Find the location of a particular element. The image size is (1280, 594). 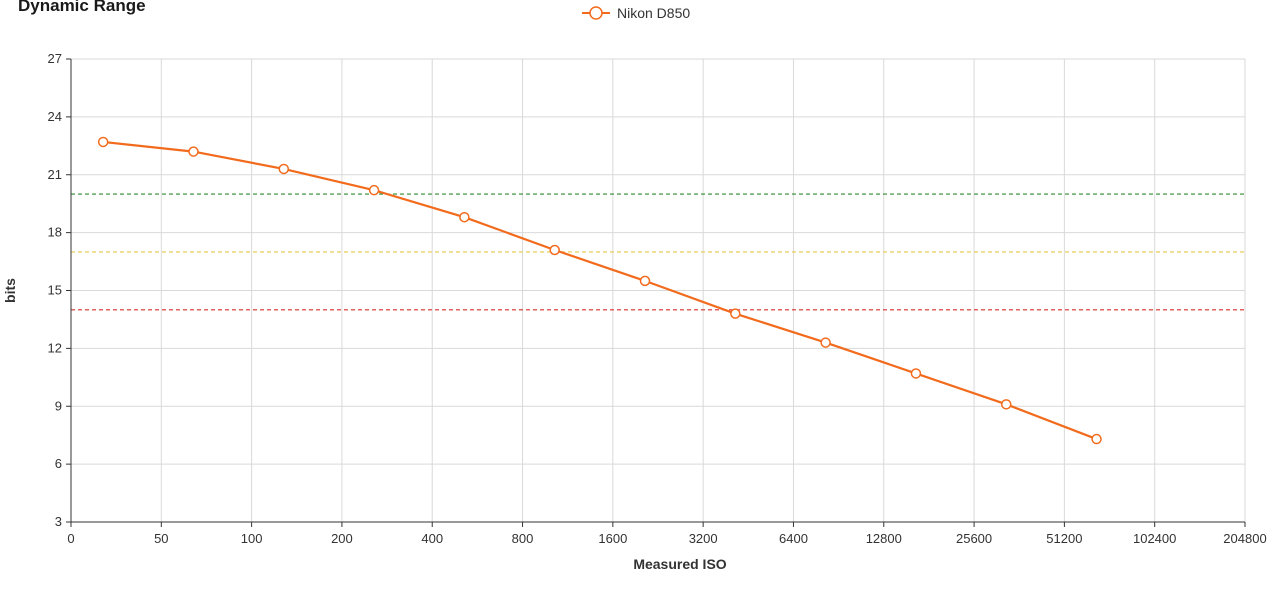

y-tick-label: 15 is located at coordinates (55, 290).